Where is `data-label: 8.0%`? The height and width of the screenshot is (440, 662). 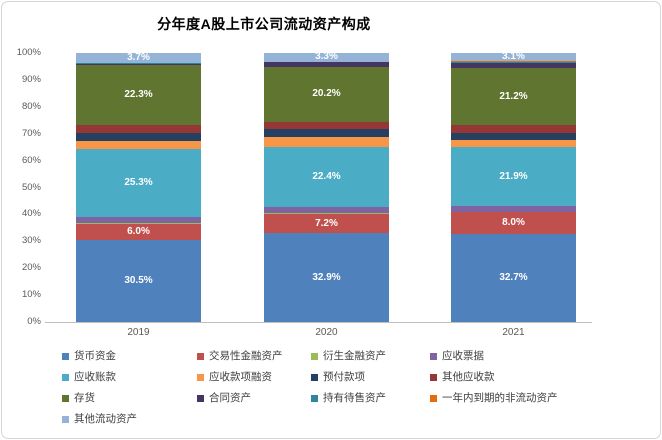 data-label: 8.0% is located at coordinates (513, 223).